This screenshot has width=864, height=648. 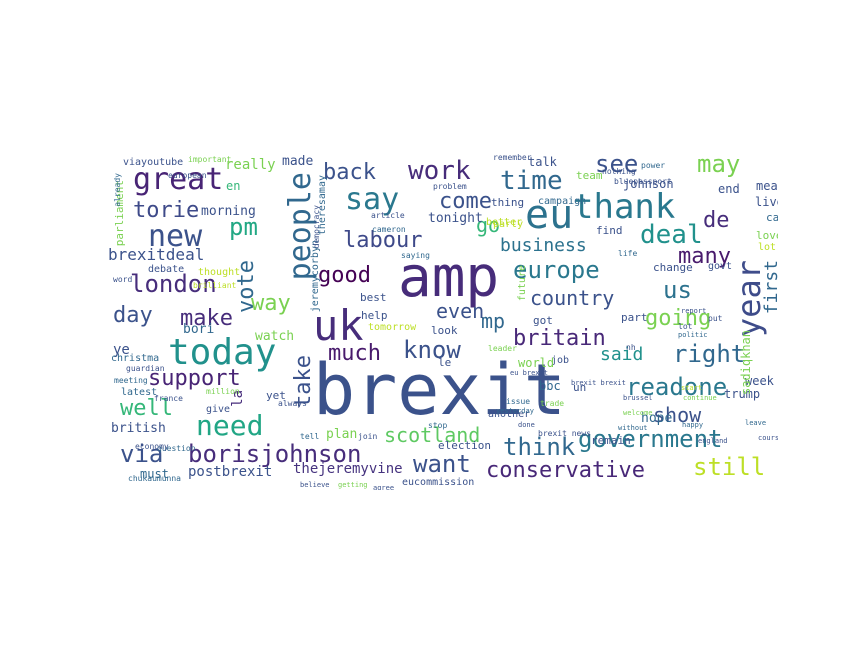 I want to click on word-cloud-word: must, so click(x=154, y=474).